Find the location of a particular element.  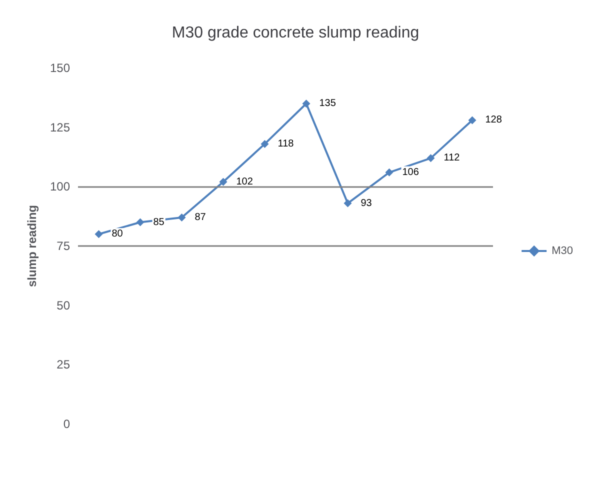

data-label: 135 is located at coordinates (327, 104).